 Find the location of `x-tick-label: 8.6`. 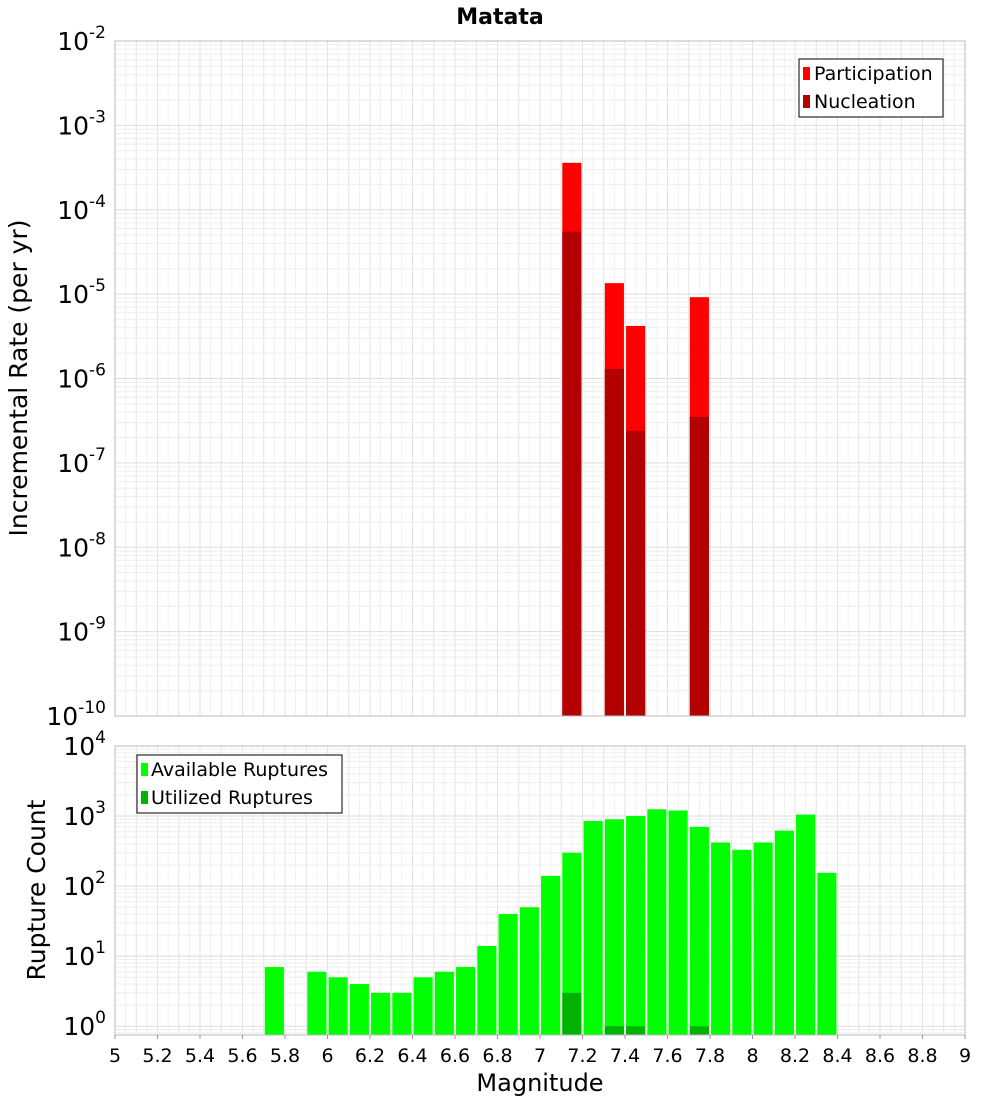

x-tick-label: 8.6 is located at coordinates (880, 1056).